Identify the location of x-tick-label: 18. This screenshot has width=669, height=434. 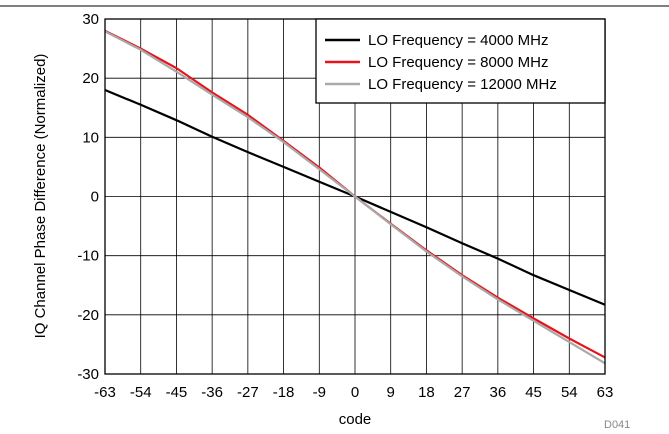
(426, 392).